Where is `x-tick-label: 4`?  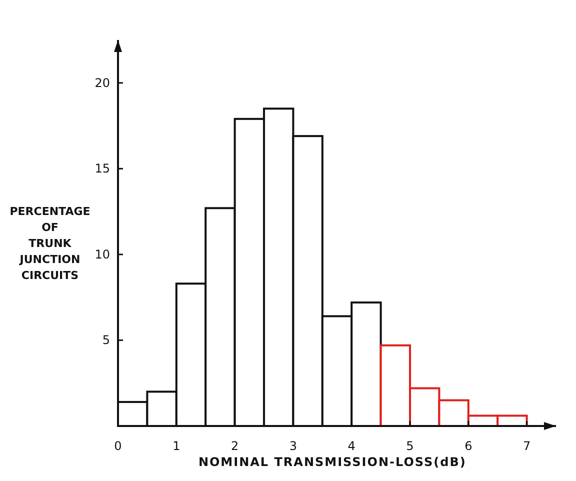
x-tick-label: 4 is located at coordinates (352, 446).